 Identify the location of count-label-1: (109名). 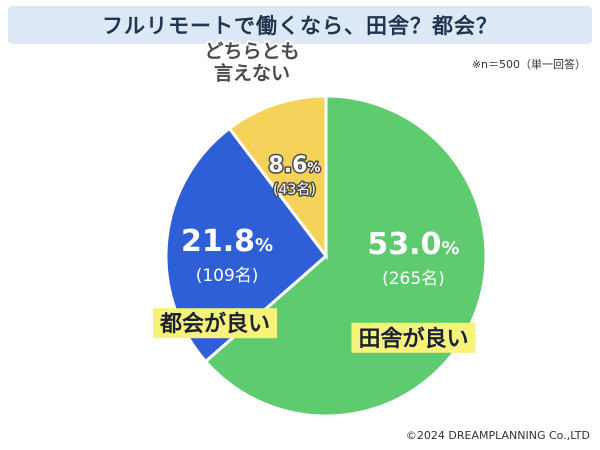
(227, 276).